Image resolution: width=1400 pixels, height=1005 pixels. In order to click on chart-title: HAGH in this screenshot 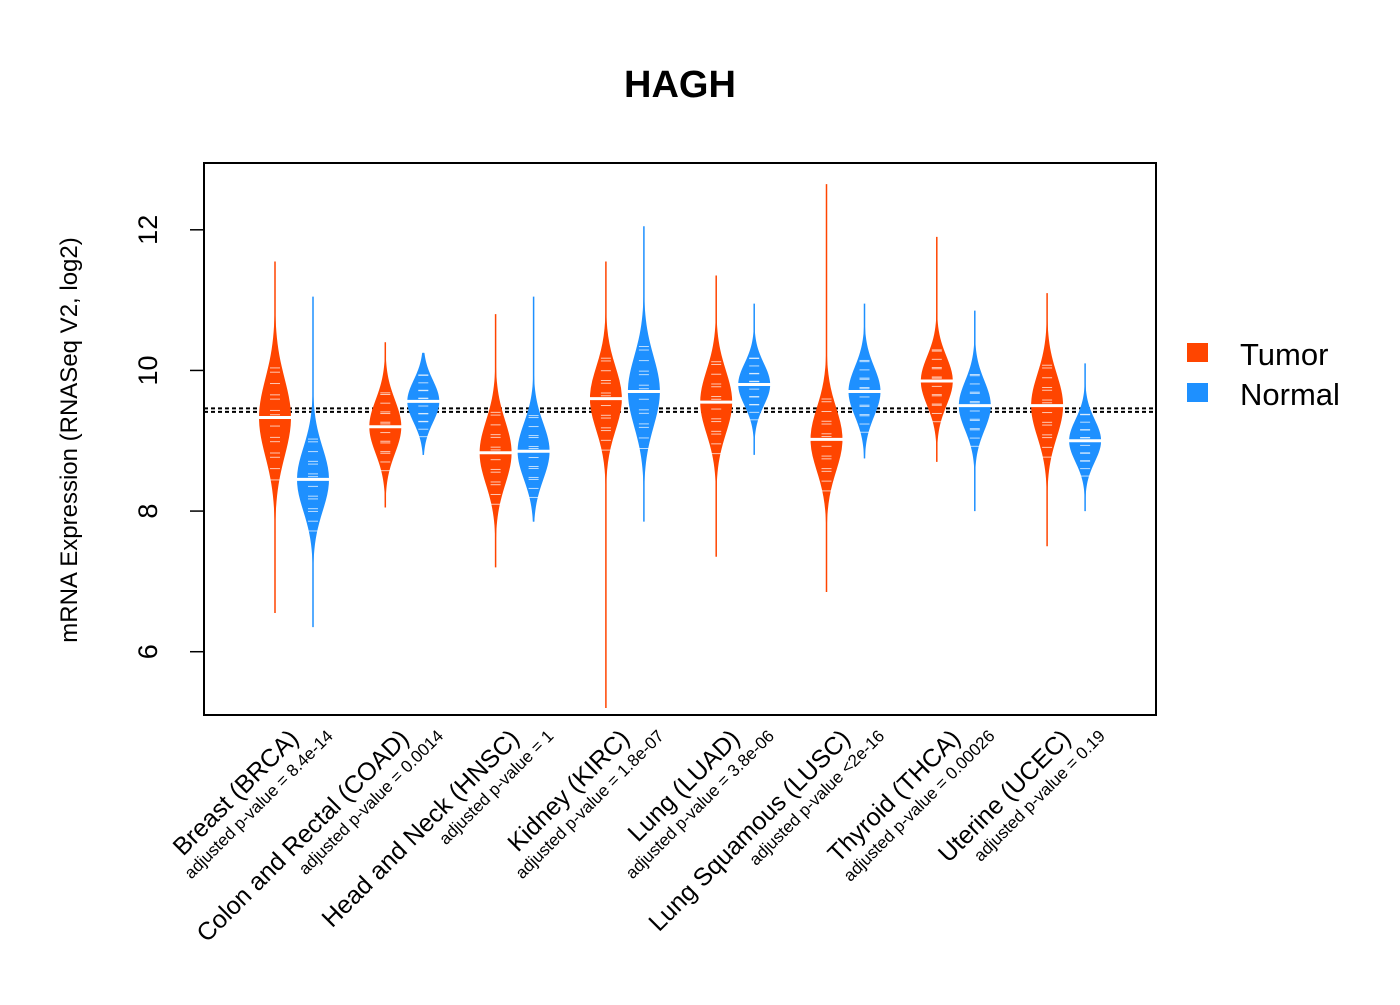, I will do `click(680, 85)`.